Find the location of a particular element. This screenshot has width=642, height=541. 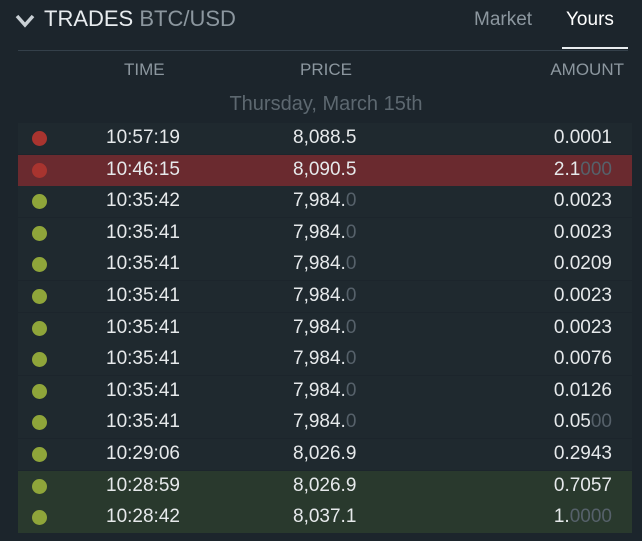

active-tab-underline is located at coordinates (595, 48).